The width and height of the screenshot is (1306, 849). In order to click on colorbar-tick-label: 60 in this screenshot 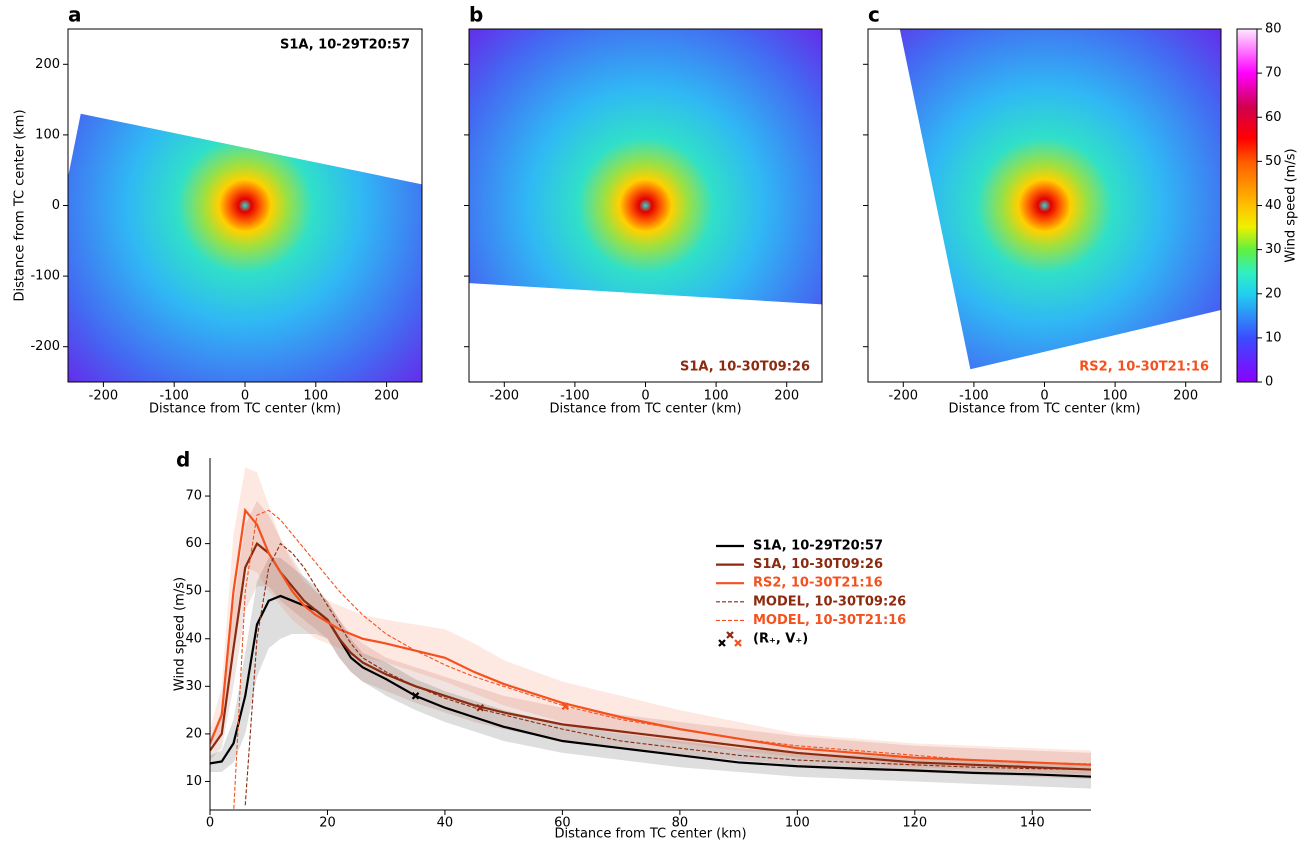, I will do `click(1273, 117)`.